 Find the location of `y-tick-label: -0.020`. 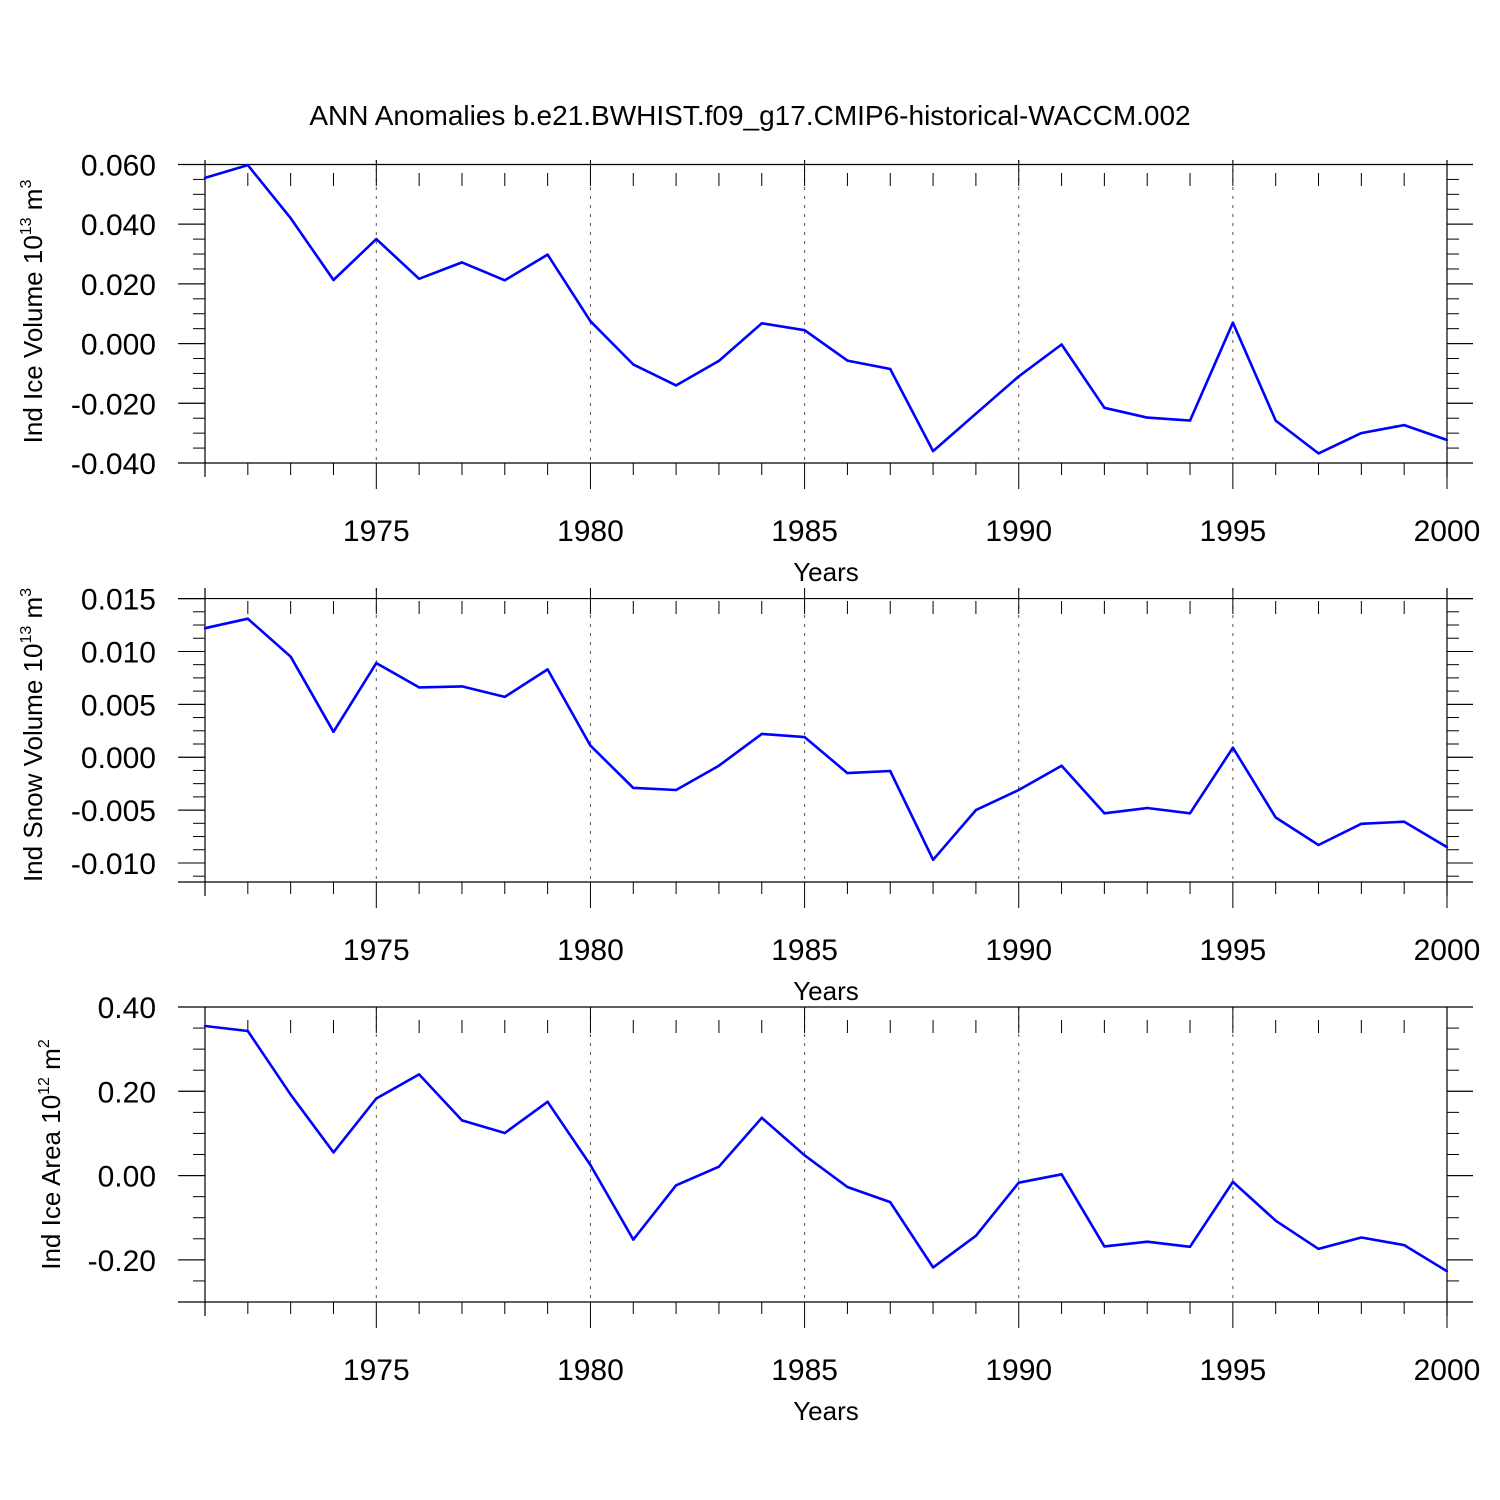

y-tick-label: -0.020 is located at coordinates (113, 404).